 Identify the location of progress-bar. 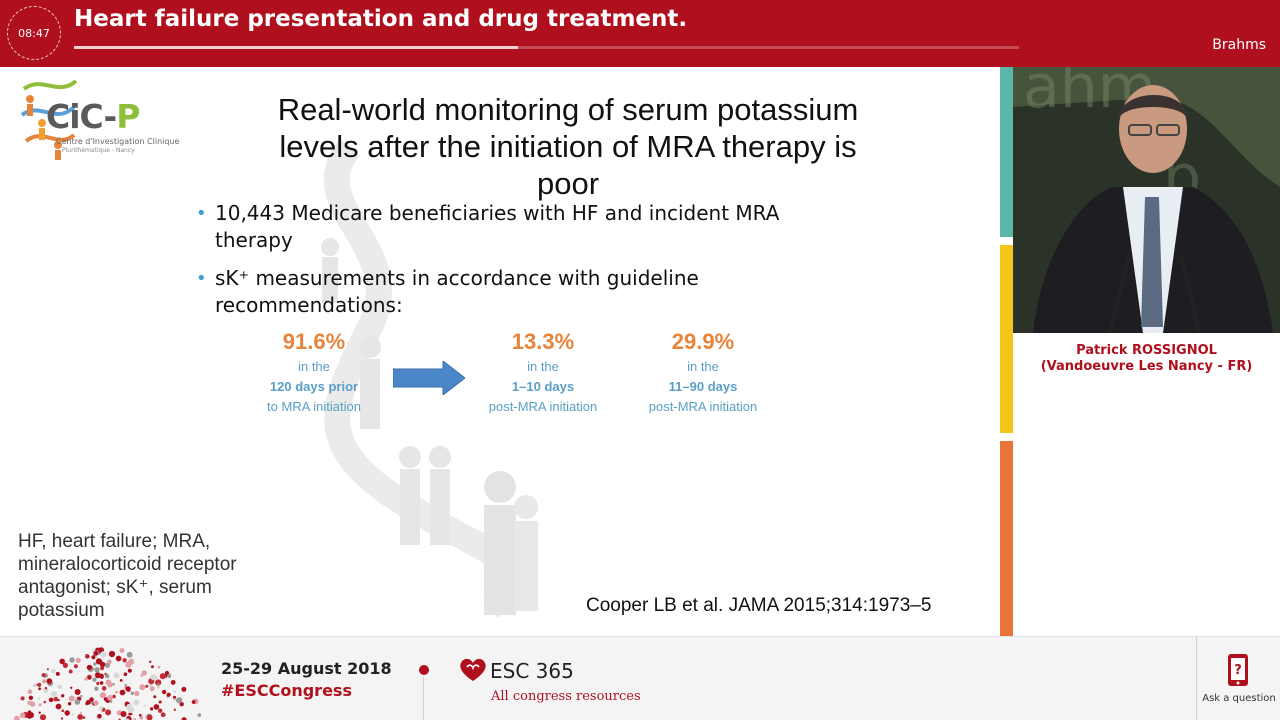
(546, 47).